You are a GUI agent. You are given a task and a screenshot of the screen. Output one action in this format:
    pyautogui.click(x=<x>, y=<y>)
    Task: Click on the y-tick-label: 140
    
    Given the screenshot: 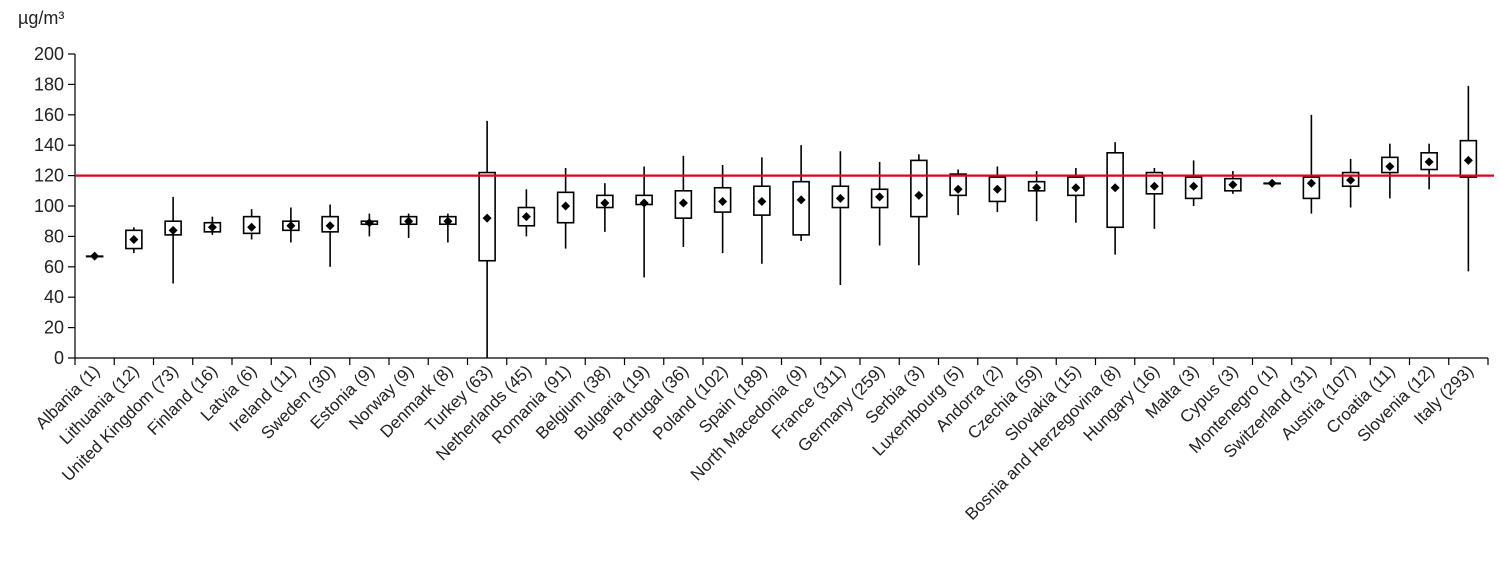 What is the action you would take?
    pyautogui.click(x=49, y=145)
    